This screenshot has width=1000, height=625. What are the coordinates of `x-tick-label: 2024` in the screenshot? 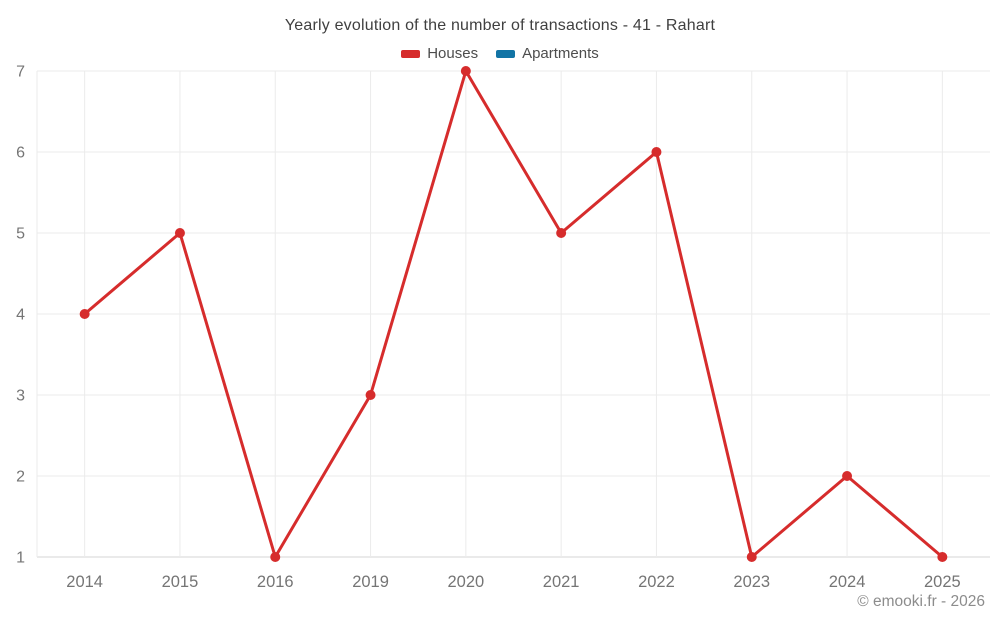 It's located at (847, 582).